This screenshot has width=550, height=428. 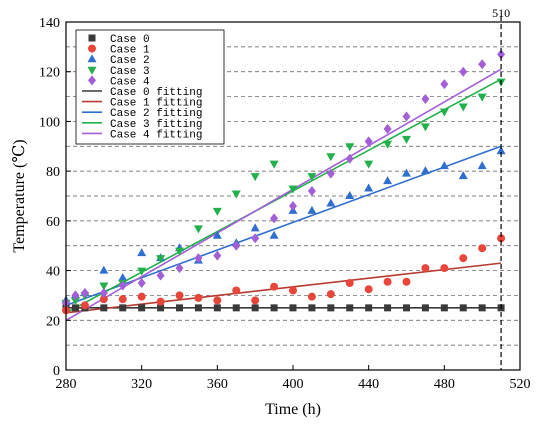 I want to click on y-tick-label: 140, so click(x=49, y=23).